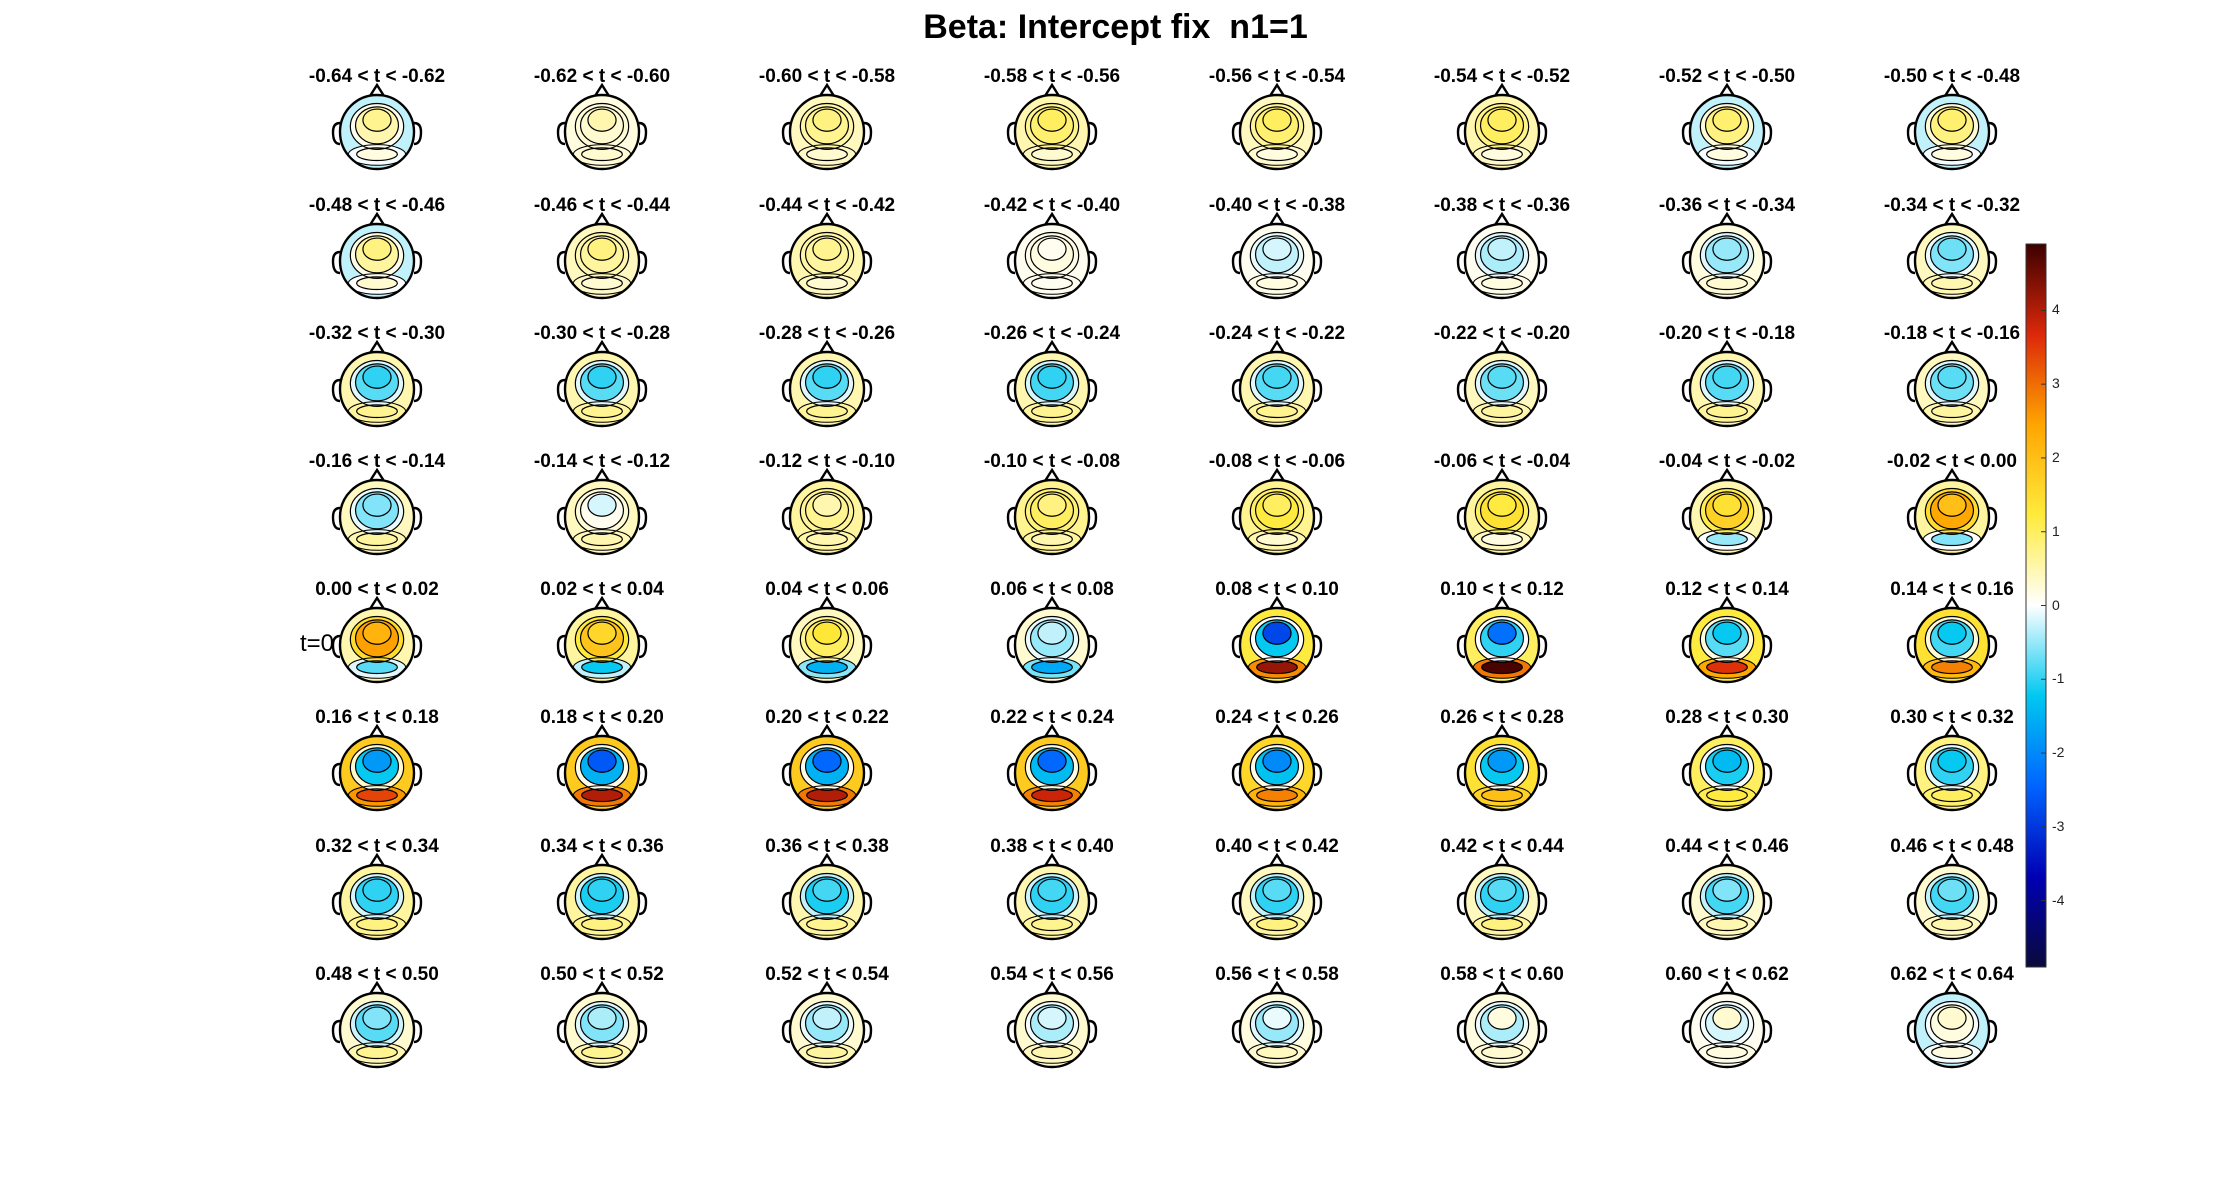 The width and height of the screenshot is (2231, 1203). Describe the element at coordinates (602, 846) in the screenshot. I see `panel-title: 0.34 < t < 0.36` at that location.